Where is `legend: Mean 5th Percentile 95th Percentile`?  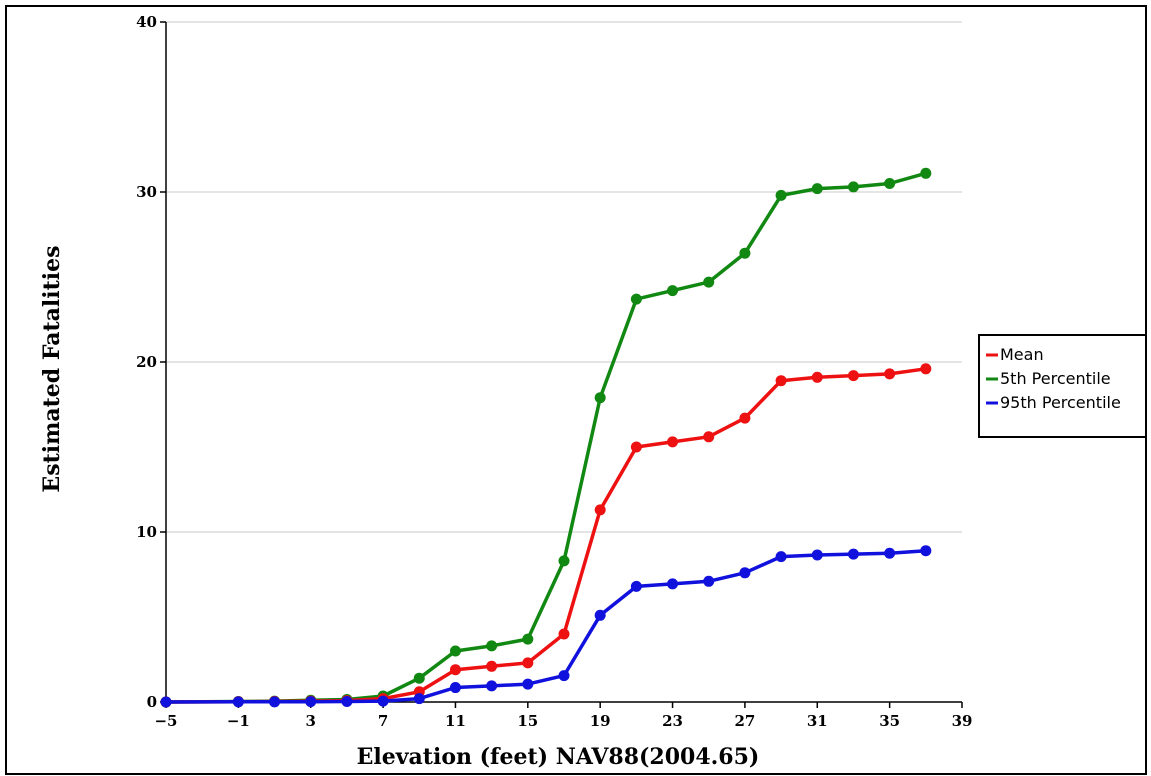 legend: Mean 5th Percentile 95th Percentile is located at coordinates (1061, 386).